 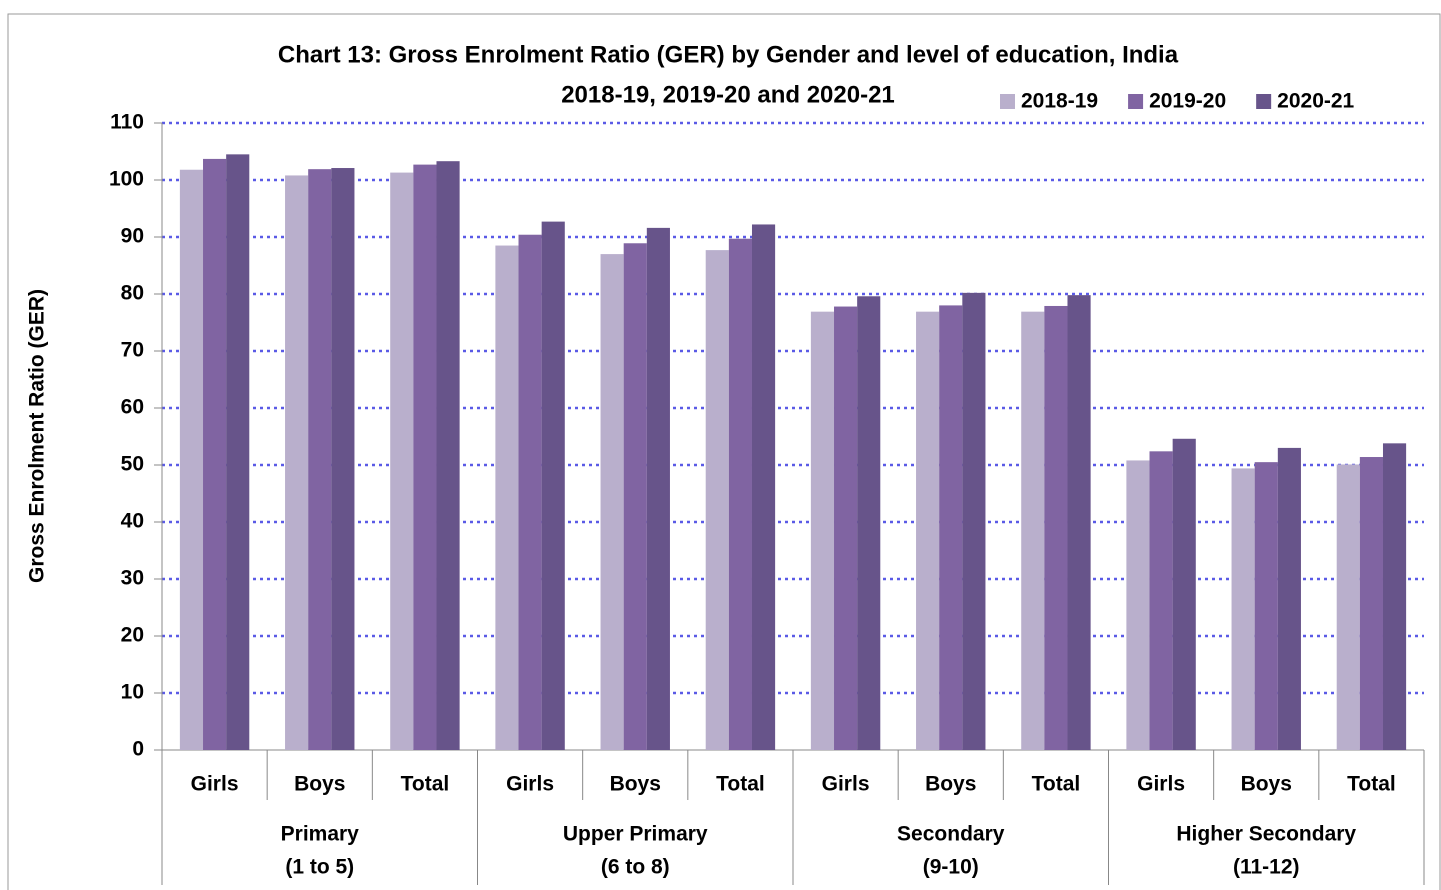 What do you see at coordinates (132, 692) in the screenshot?
I see `y-tick-label: 10` at bounding box center [132, 692].